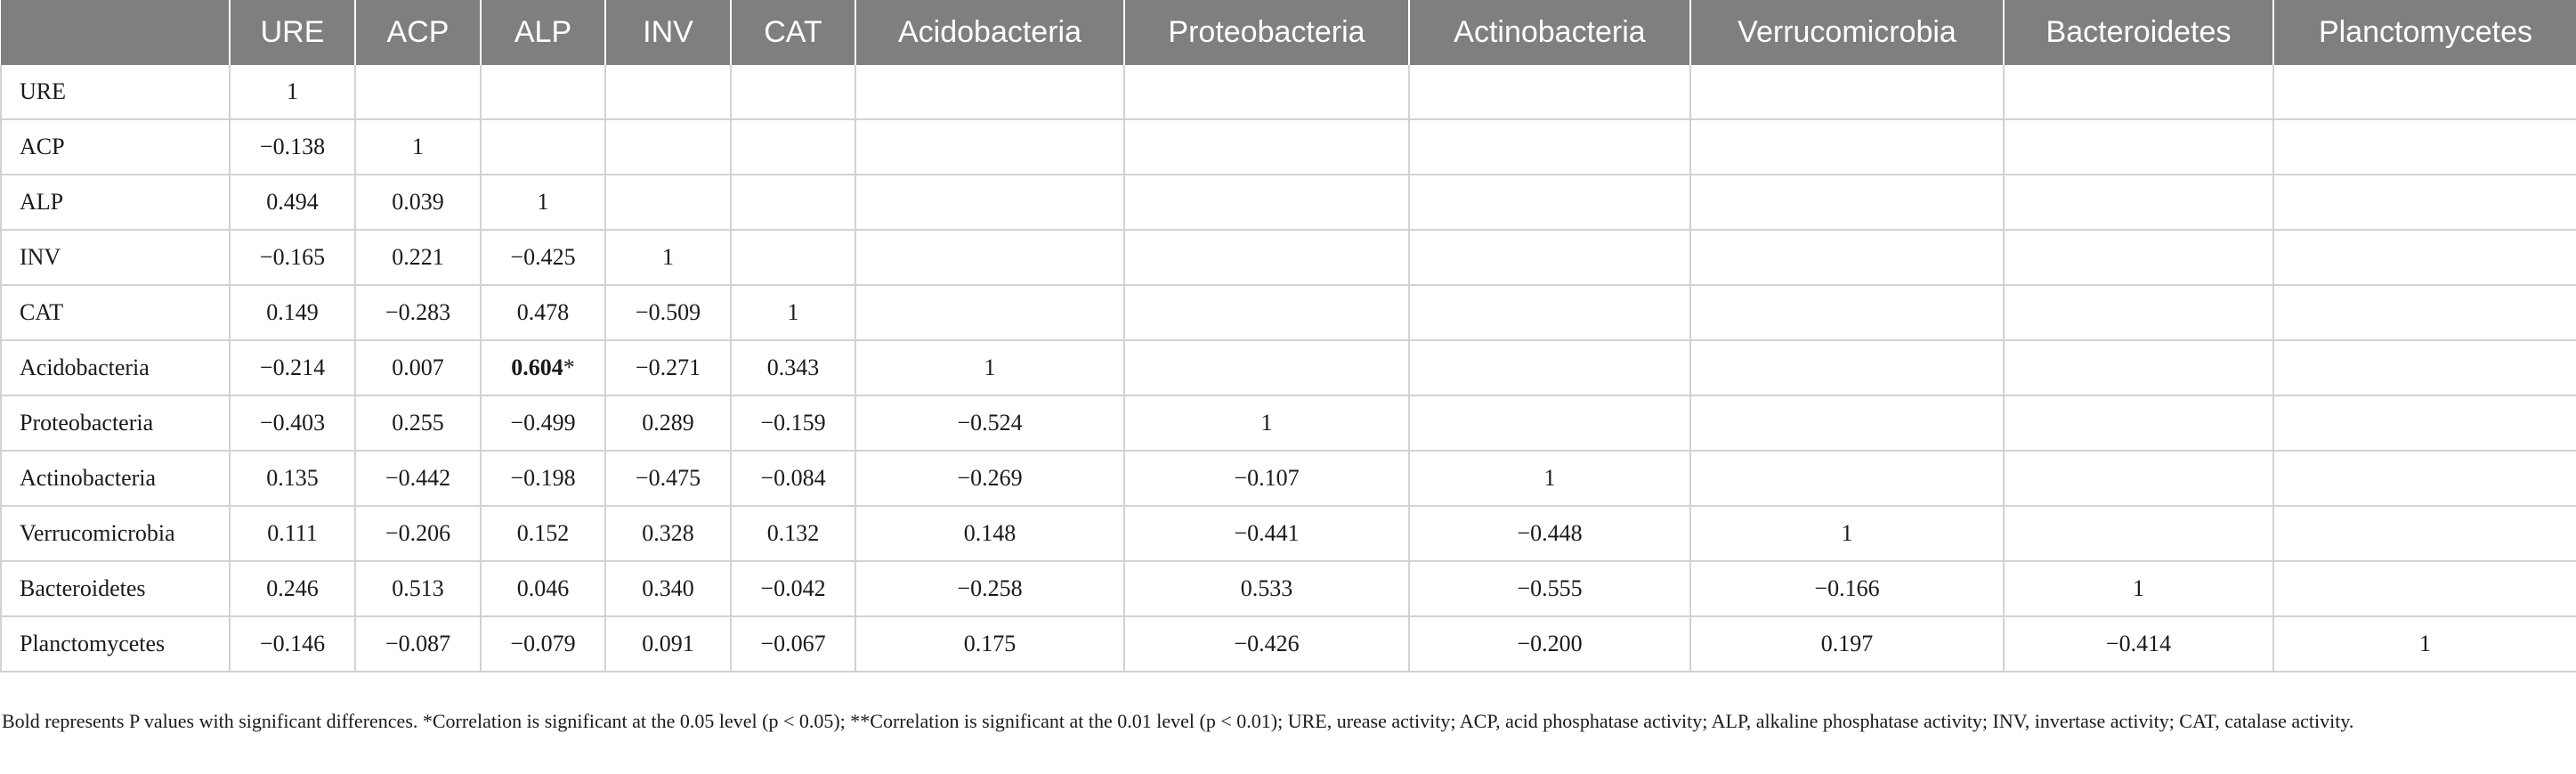 Image resolution: width=2576 pixels, height=774 pixels. I want to click on table-cell: −0.084, so click(792, 479).